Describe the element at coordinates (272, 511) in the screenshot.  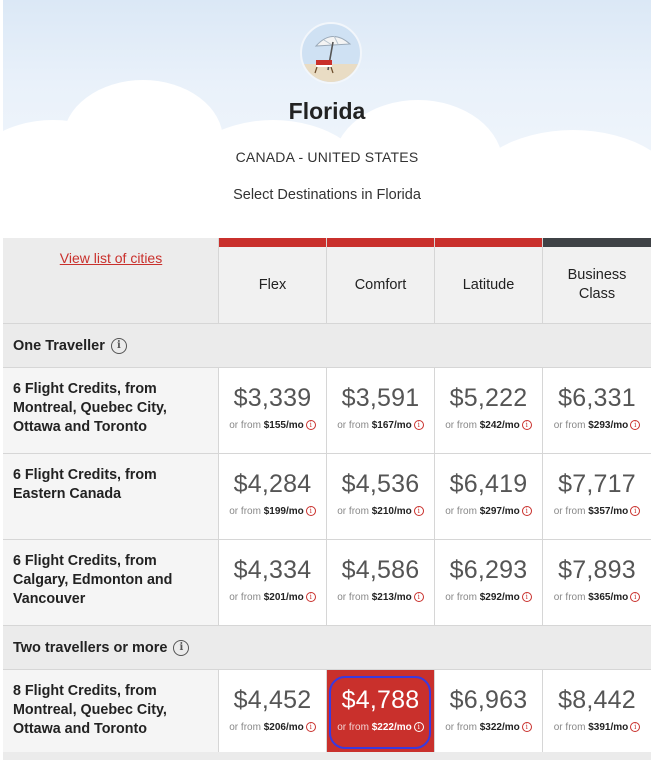
I see `monthly-price: or from $199/mo i` at that location.